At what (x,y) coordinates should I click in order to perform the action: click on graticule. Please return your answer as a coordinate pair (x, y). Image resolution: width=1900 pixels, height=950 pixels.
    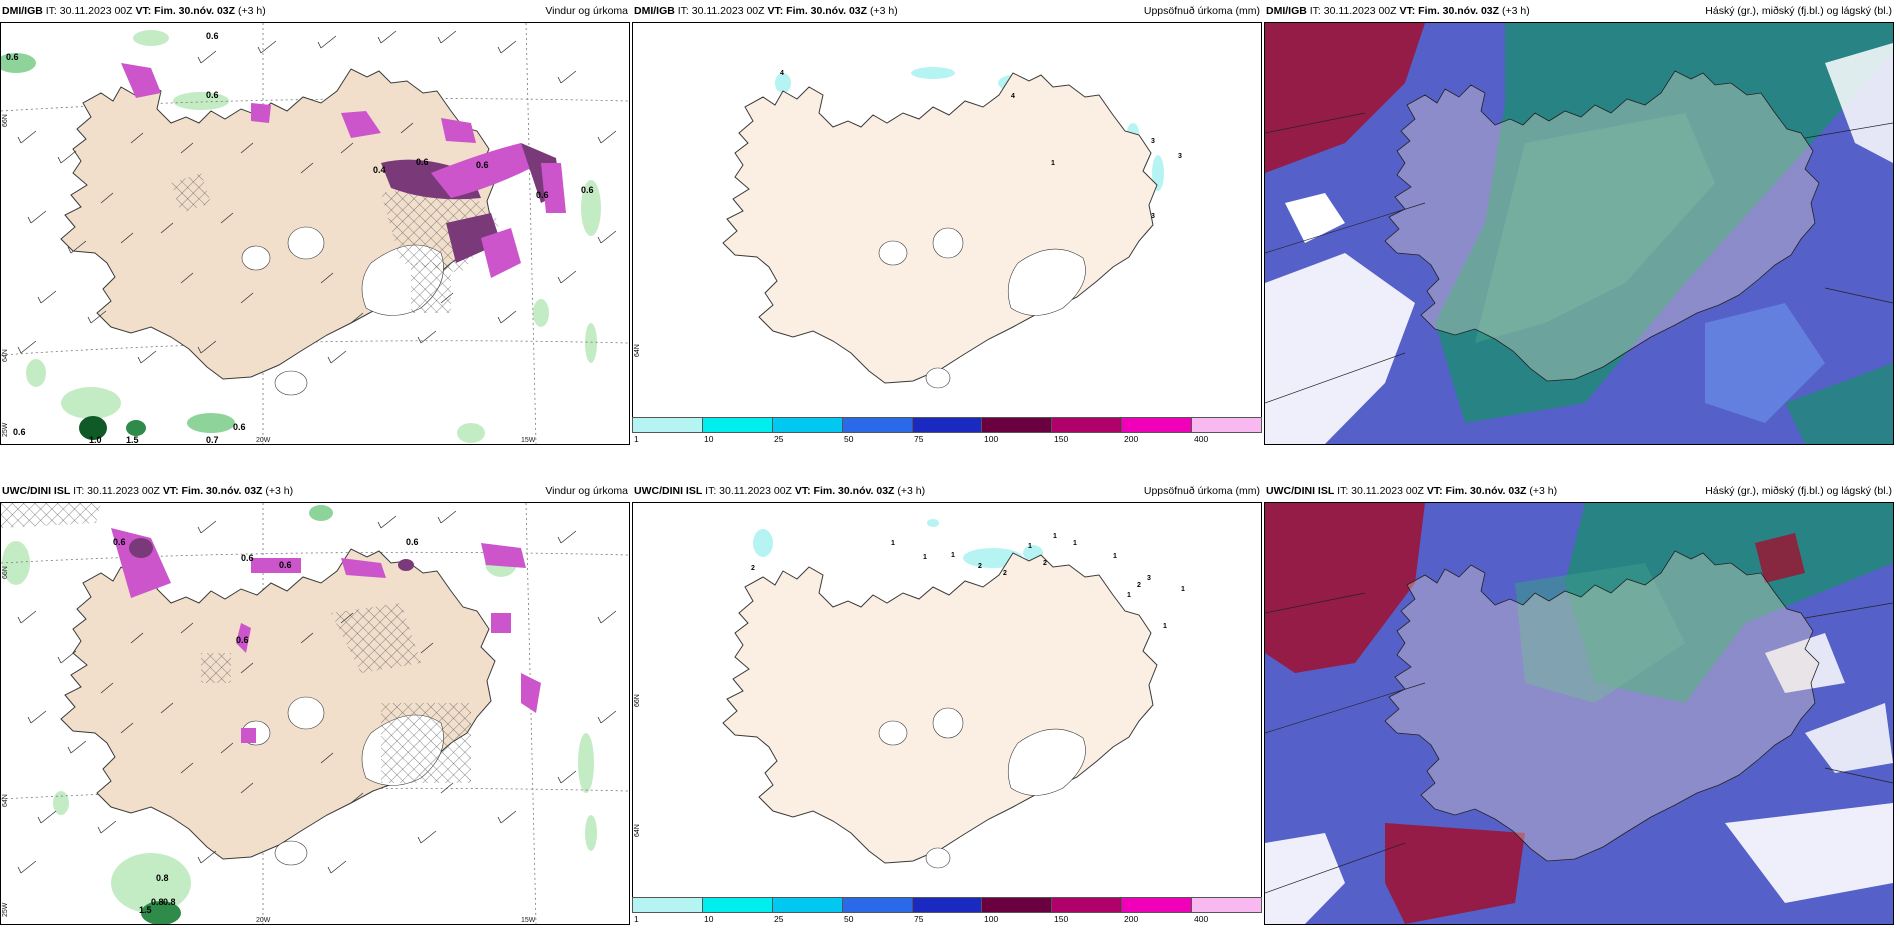
    Looking at the image, I should click on (1579, 743).